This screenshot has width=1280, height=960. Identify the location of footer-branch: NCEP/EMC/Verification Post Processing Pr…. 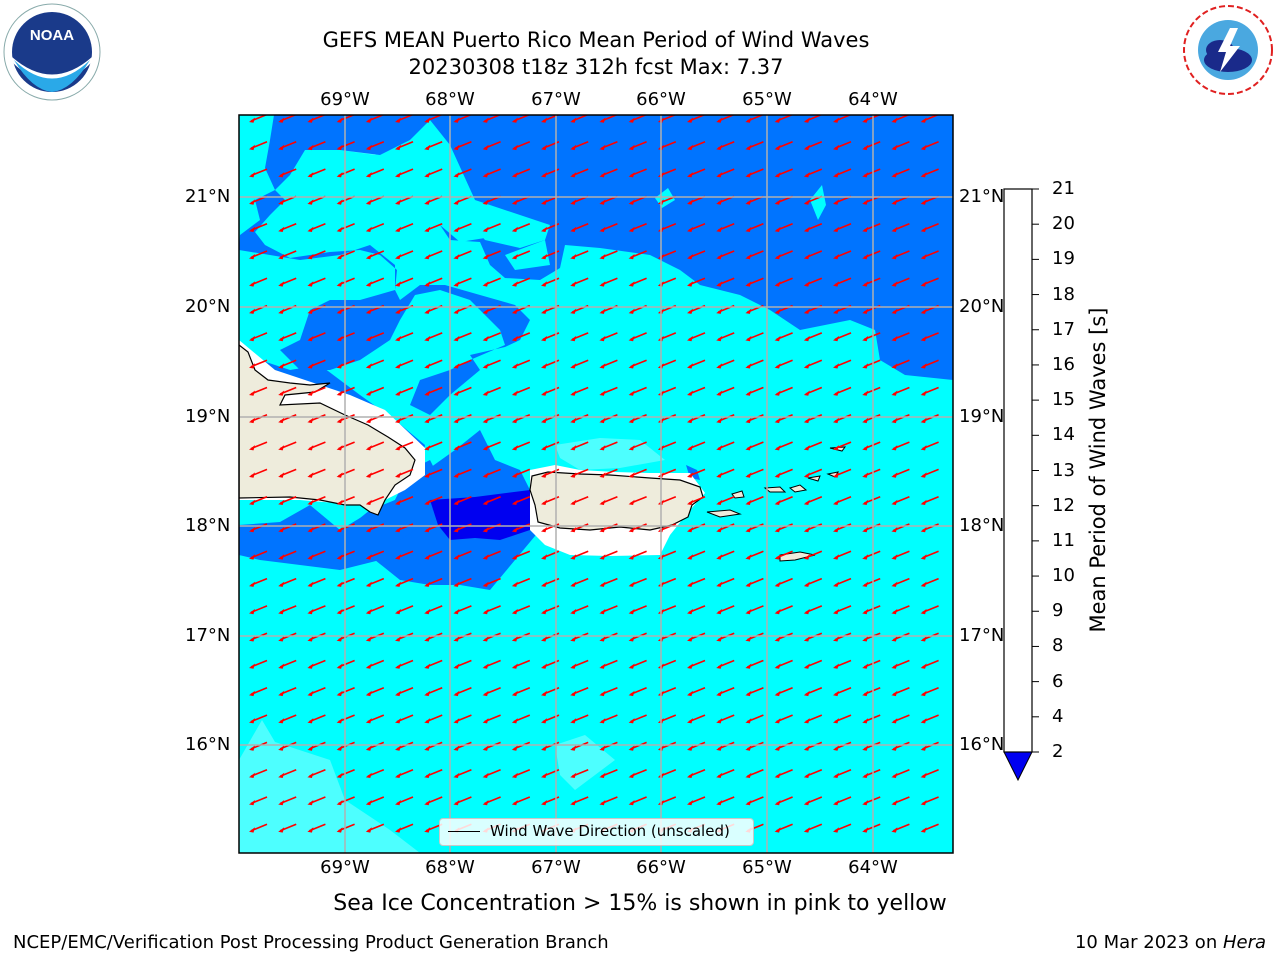
(311, 942).